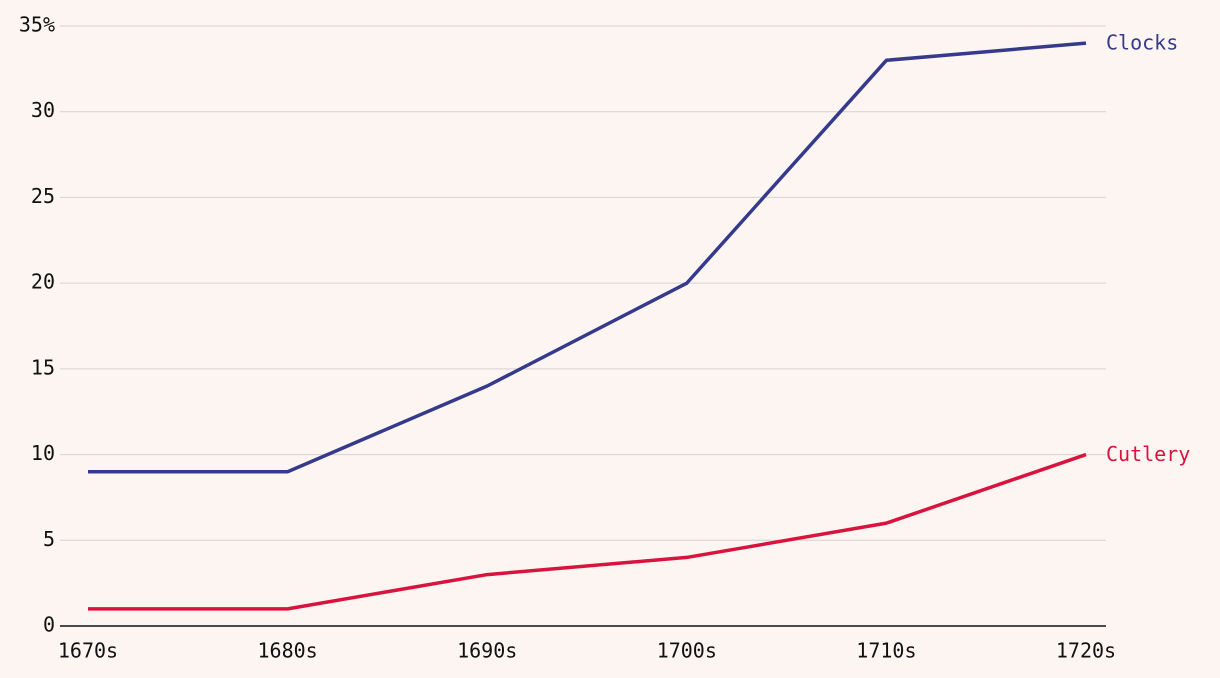  Describe the element at coordinates (43, 110) in the screenshot. I see `y-tick-label: 30` at that location.